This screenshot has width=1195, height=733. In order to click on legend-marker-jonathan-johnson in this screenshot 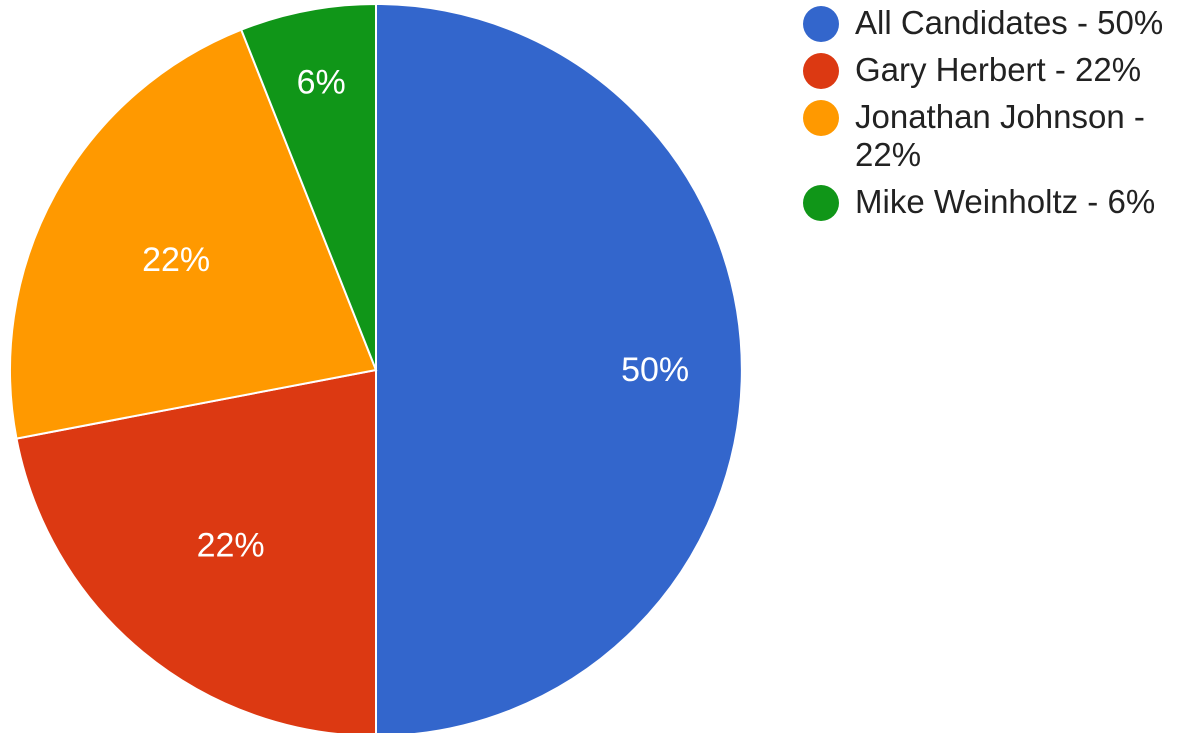, I will do `click(821, 118)`.